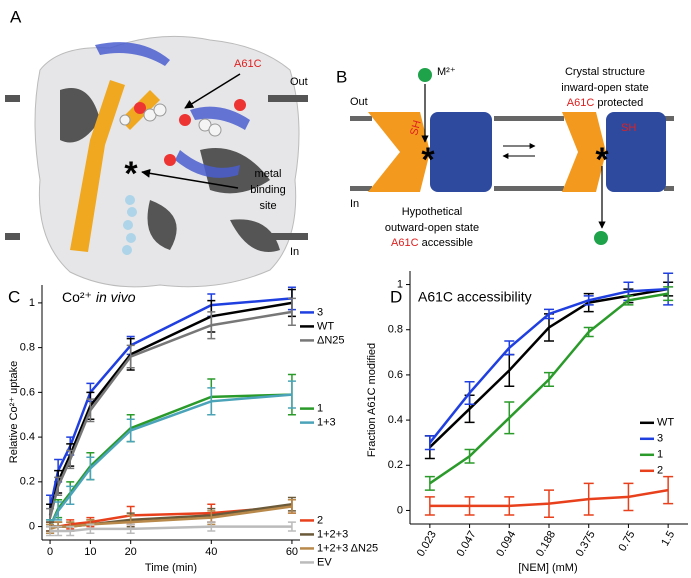 Image resolution: width=691 pixels, height=578 pixels. Describe the element at coordinates (211, 552) in the screenshot. I see `x-tick-label: 40` at that location.